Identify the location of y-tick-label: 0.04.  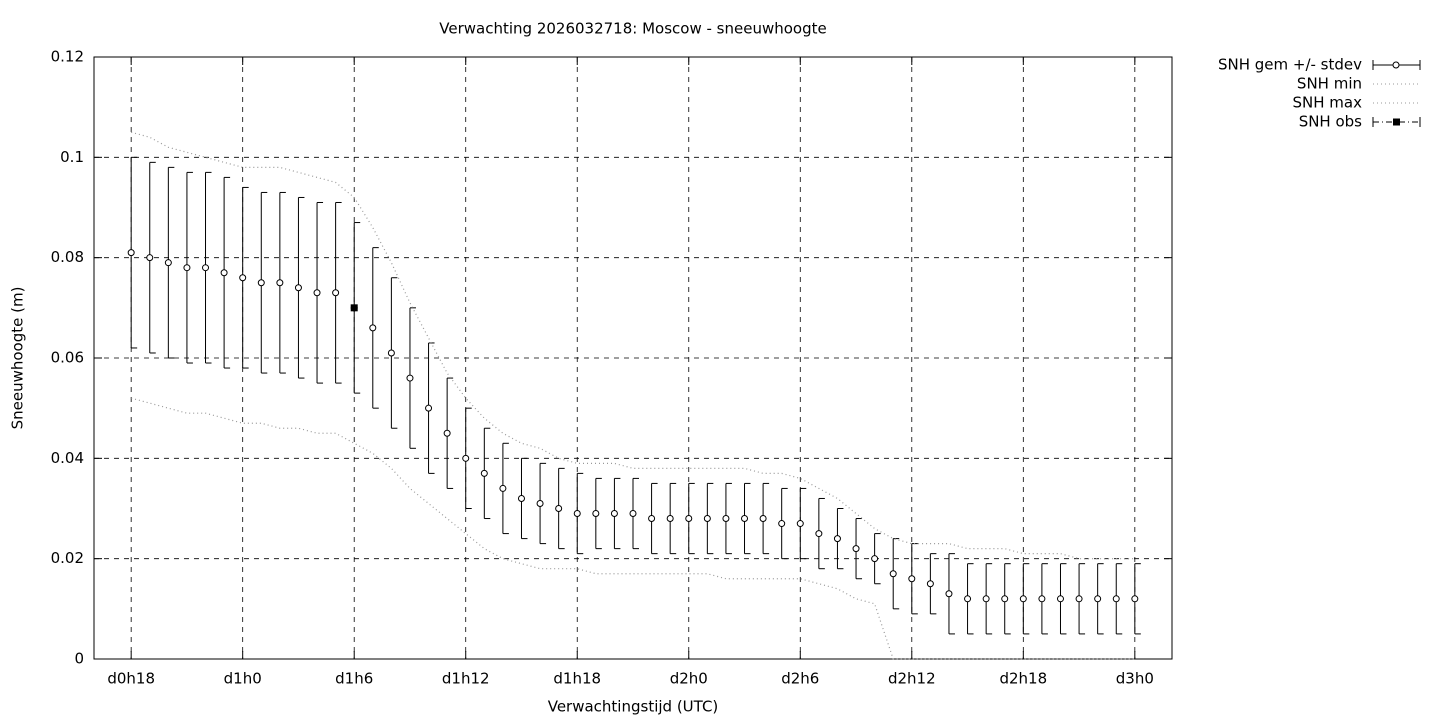
(67, 458).